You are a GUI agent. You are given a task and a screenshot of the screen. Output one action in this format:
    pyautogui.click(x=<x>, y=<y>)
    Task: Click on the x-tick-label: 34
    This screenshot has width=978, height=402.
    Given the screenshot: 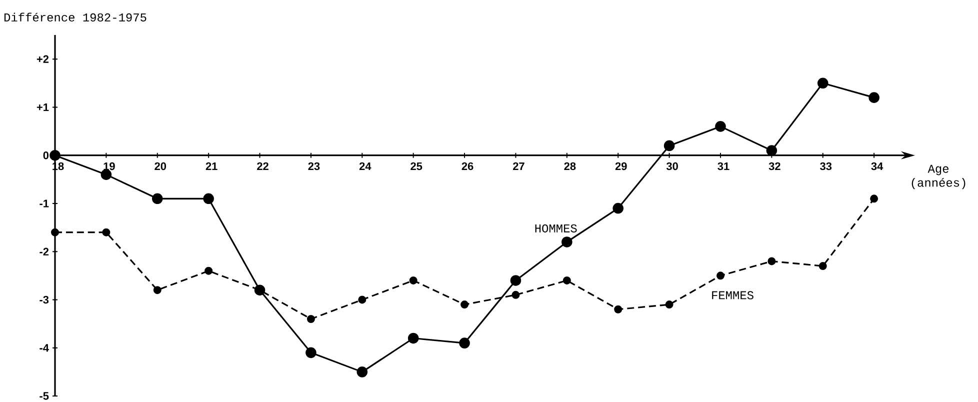 What is the action you would take?
    pyautogui.click(x=877, y=166)
    